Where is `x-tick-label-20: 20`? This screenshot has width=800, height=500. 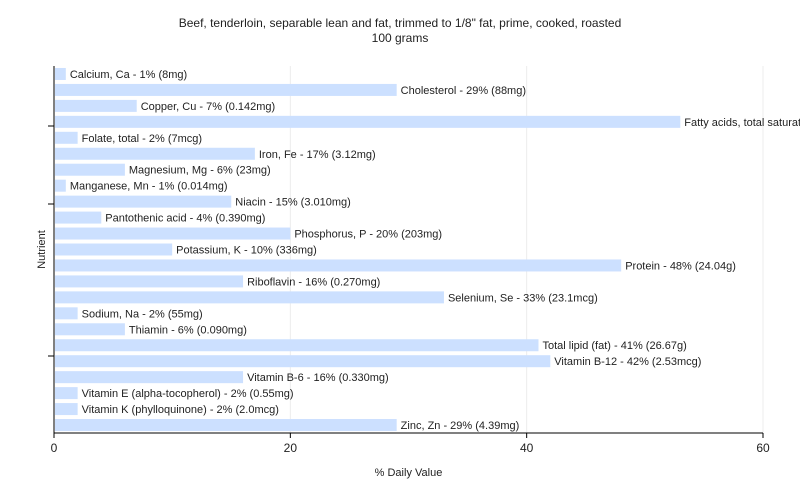
x-tick-label-20: 20 is located at coordinates (291, 448).